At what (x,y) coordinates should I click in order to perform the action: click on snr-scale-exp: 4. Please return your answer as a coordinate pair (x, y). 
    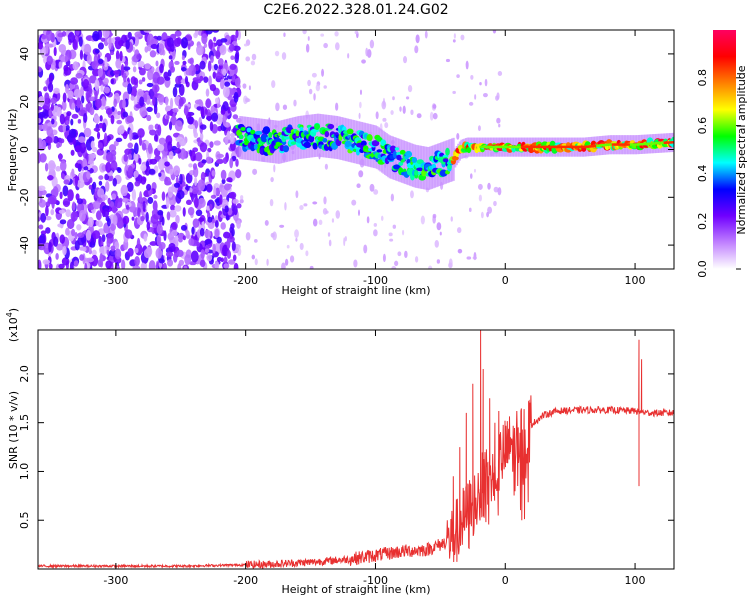
    Looking at the image, I should click on (9, 314).